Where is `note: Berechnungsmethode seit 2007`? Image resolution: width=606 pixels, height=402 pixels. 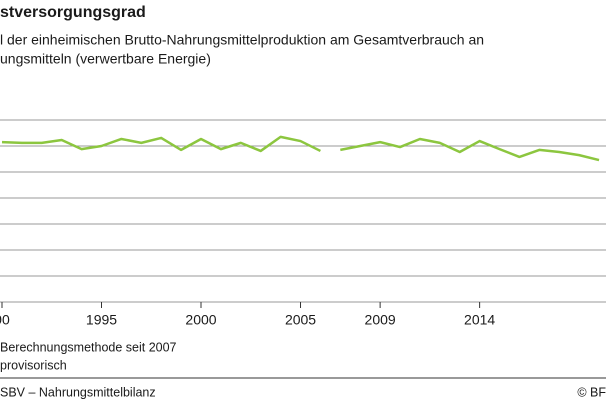
note: Berechnungsmethode seit 2007 is located at coordinates (88, 347).